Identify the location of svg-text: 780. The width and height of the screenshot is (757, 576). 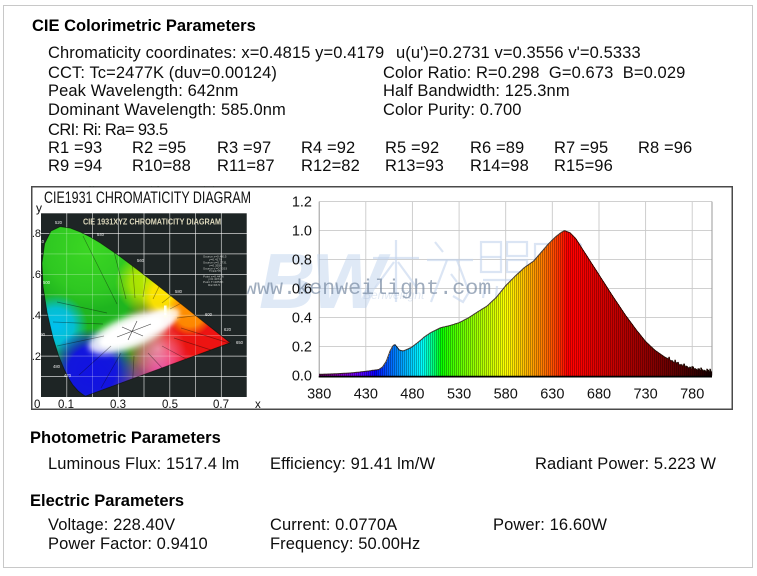
(692, 395).